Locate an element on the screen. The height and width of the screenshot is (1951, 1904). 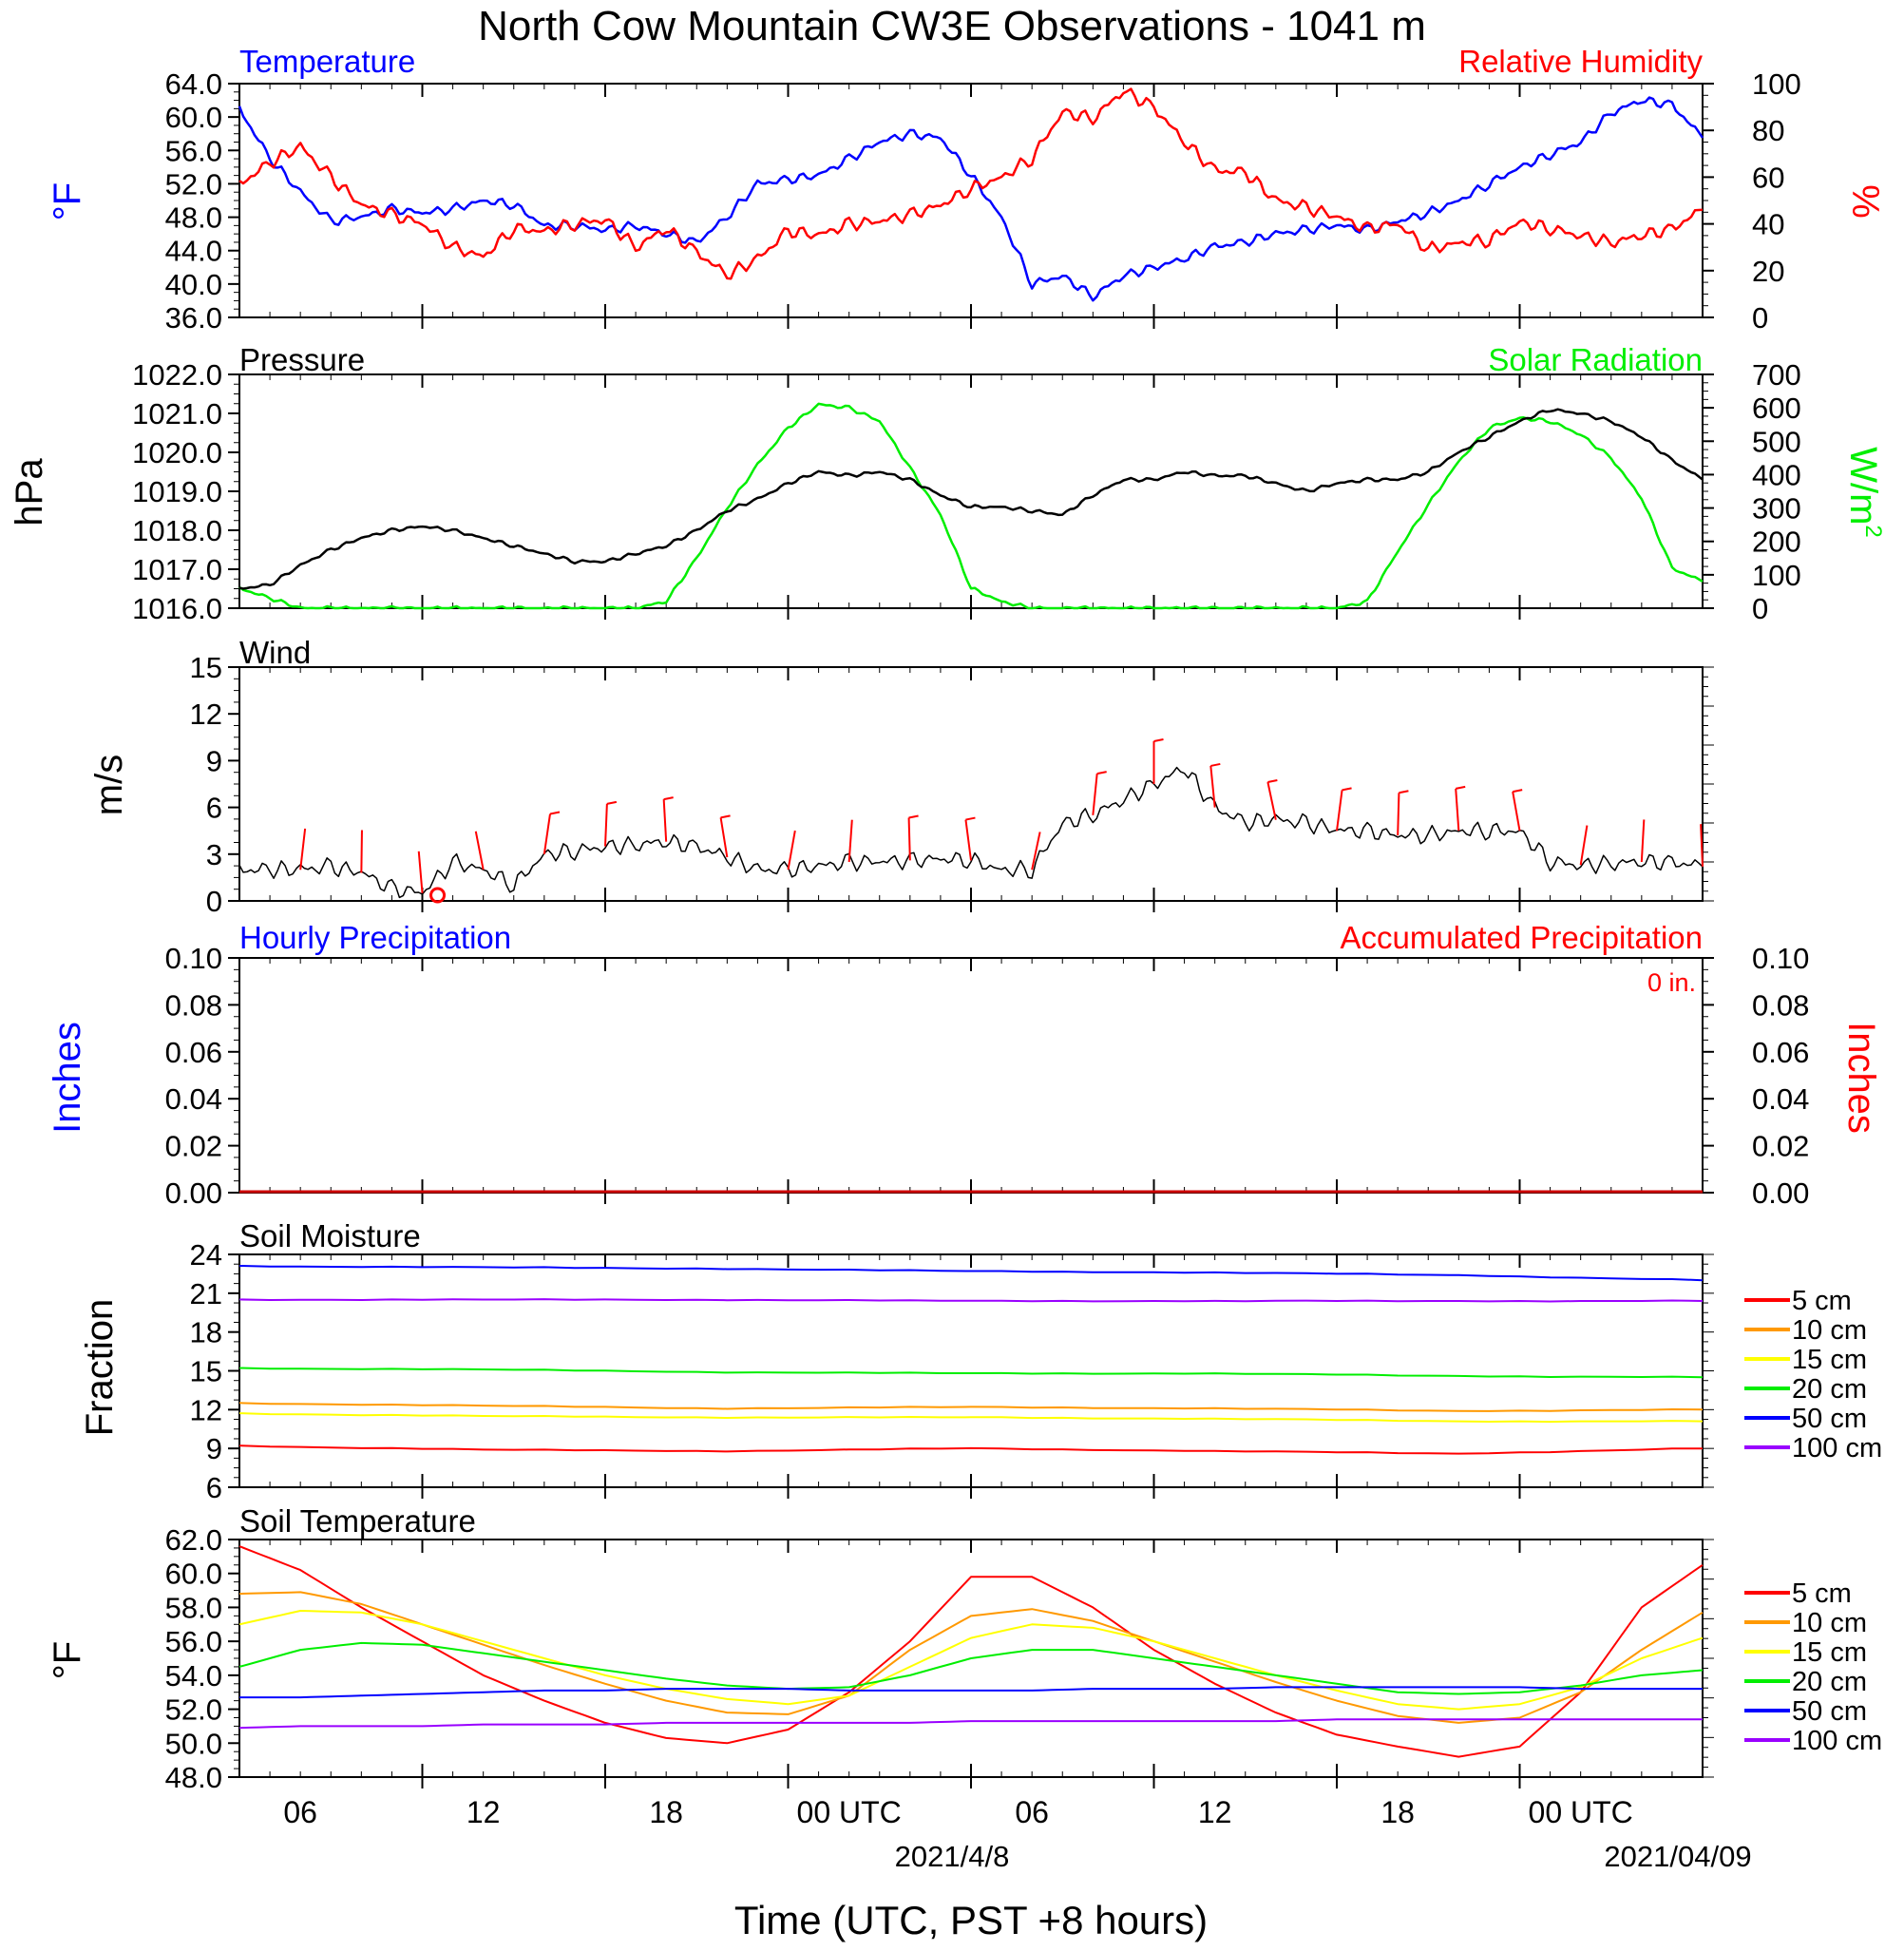
panel-pressure-solar: Pressure Solar Radiation hPa W/m2 is located at coordinates (948, 440).